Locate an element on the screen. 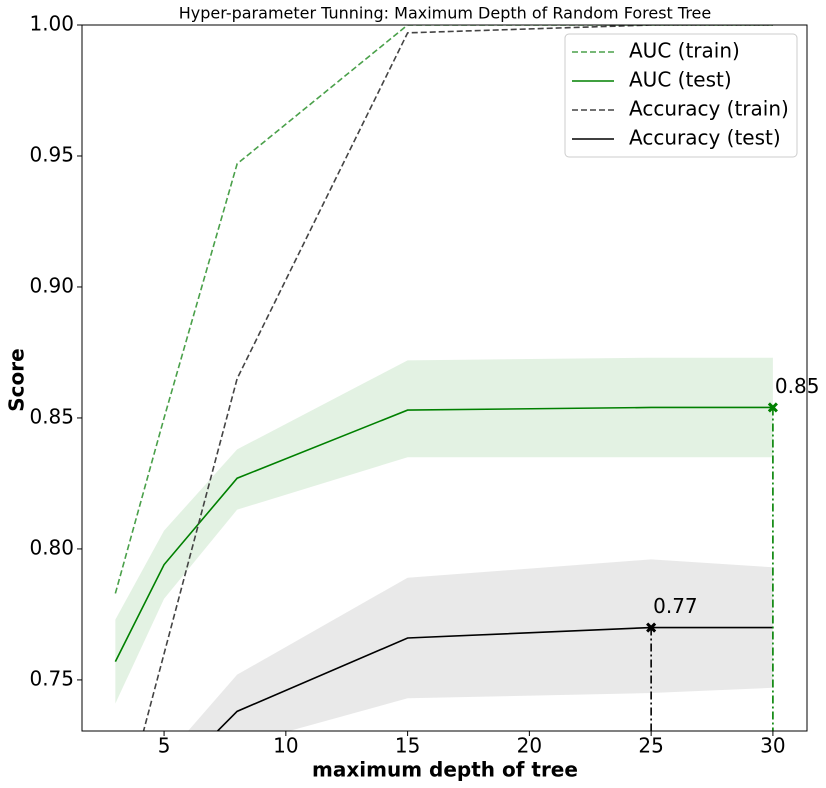 This screenshot has height=788, width=826. y-tick-label: 0.90 is located at coordinates (51, 285).